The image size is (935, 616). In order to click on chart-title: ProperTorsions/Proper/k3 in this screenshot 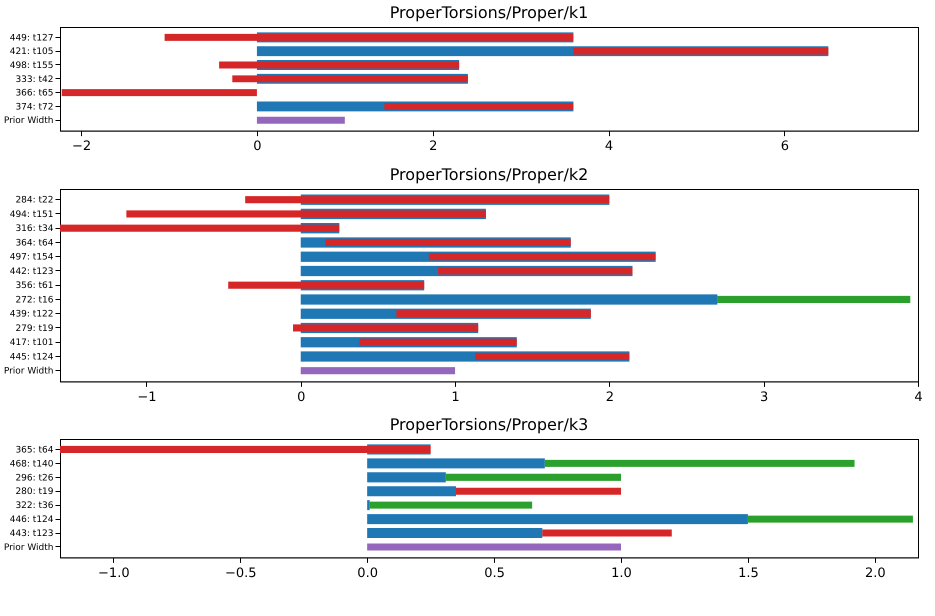, I will do `click(489, 424)`.